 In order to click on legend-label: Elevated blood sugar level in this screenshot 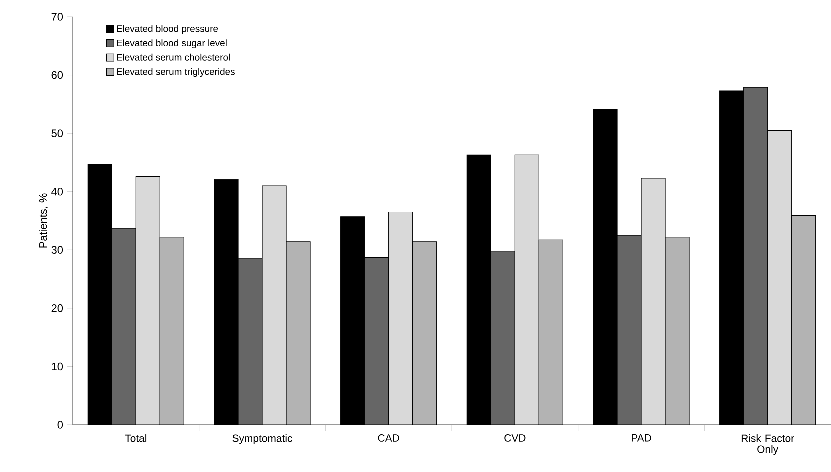, I will do `click(172, 44)`.